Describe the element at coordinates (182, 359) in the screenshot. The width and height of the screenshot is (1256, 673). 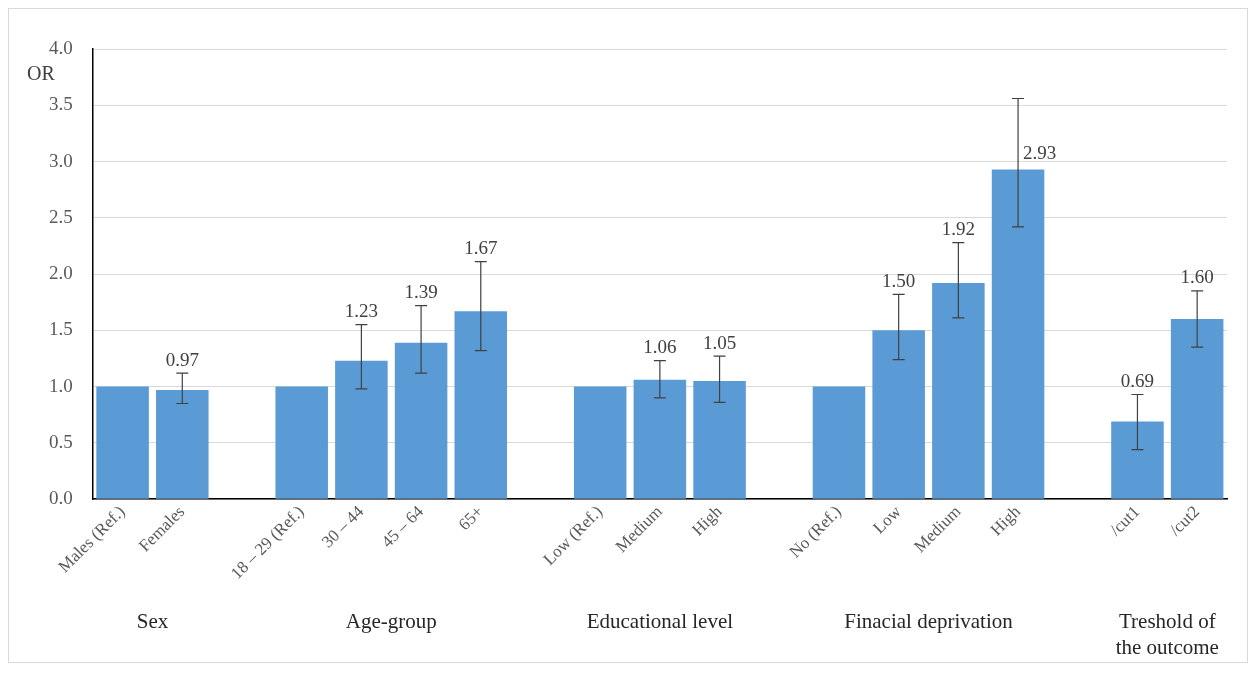
I see `data-label: 0.97` at that location.